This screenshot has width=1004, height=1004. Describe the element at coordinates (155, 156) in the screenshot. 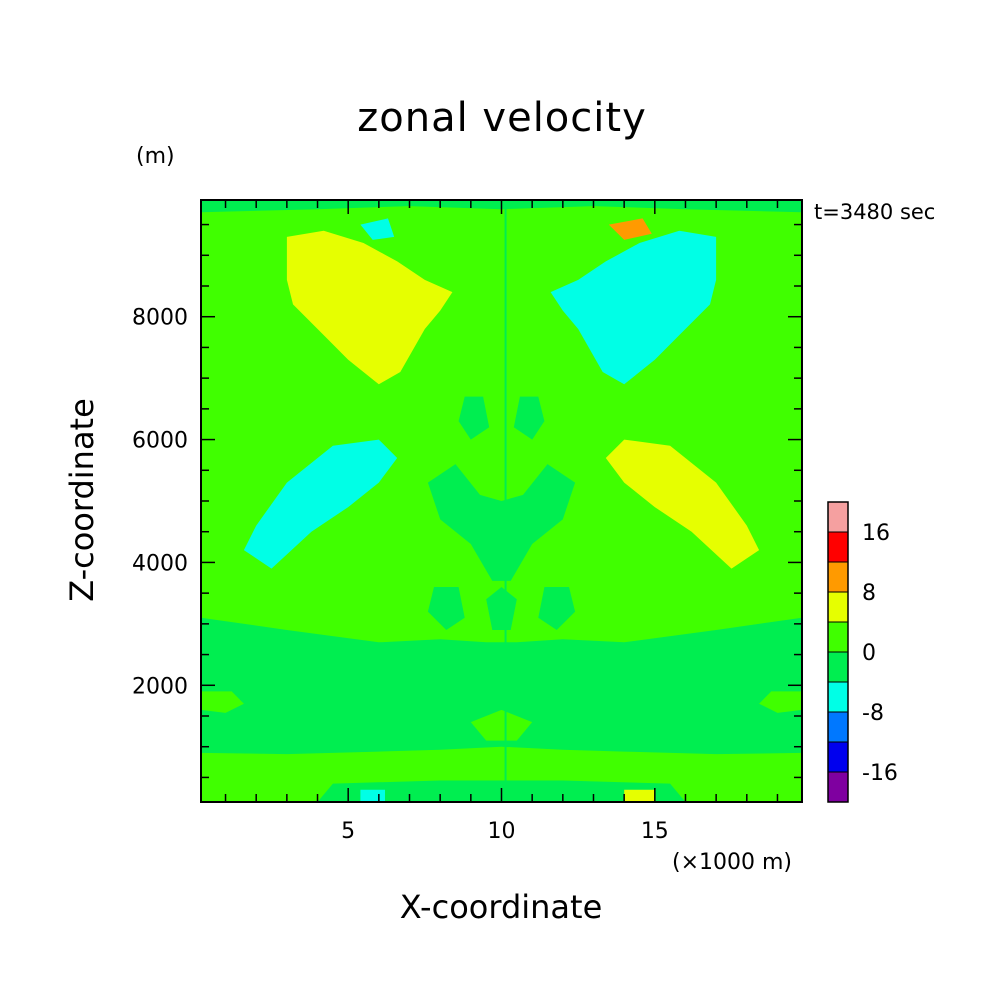

I see `y-axis-unit: (m)` at that location.